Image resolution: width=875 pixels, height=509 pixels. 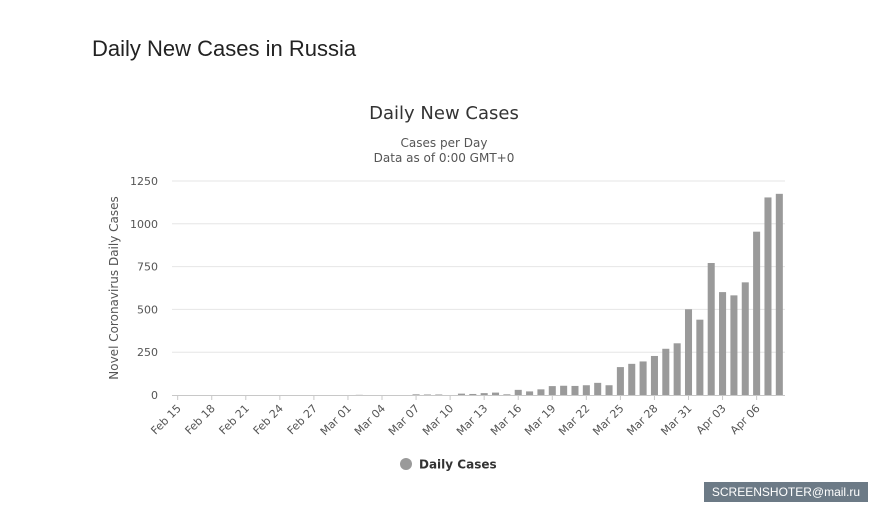 I want to click on x-tick-label: Feb 21, so click(x=234, y=419).